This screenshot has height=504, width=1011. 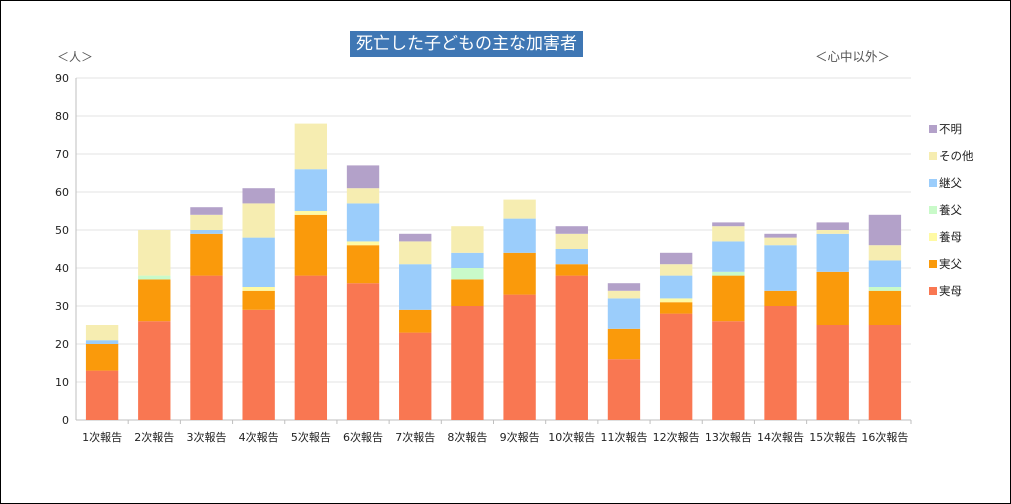 I want to click on x-tick-label: 3次報告, so click(x=206, y=437).